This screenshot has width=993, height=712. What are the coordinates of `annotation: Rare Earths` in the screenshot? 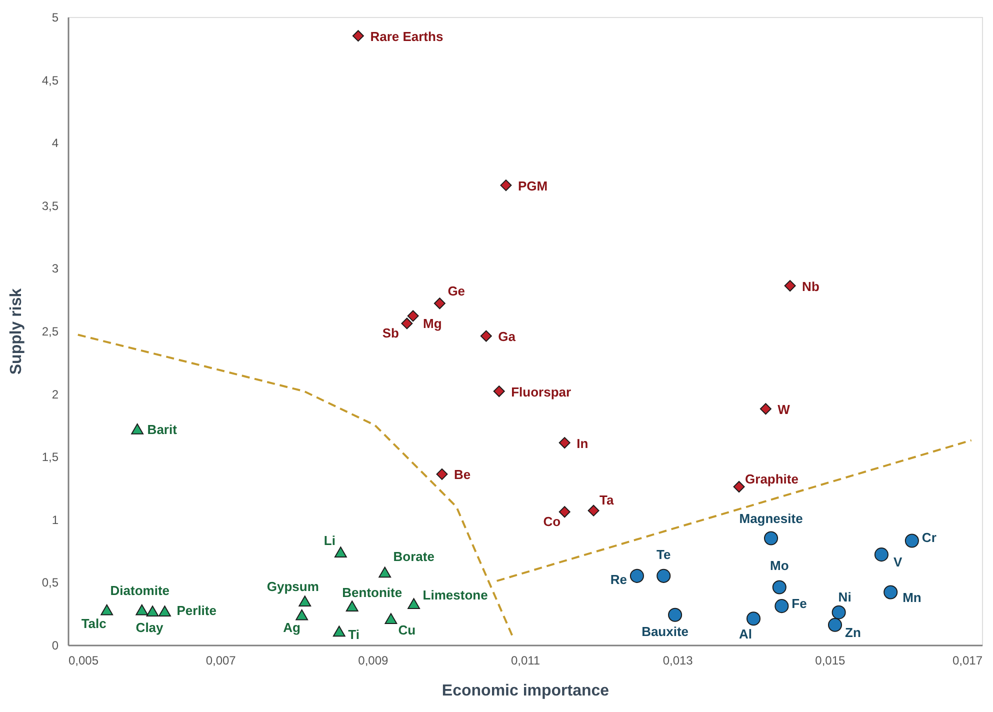 It's located at (407, 36).